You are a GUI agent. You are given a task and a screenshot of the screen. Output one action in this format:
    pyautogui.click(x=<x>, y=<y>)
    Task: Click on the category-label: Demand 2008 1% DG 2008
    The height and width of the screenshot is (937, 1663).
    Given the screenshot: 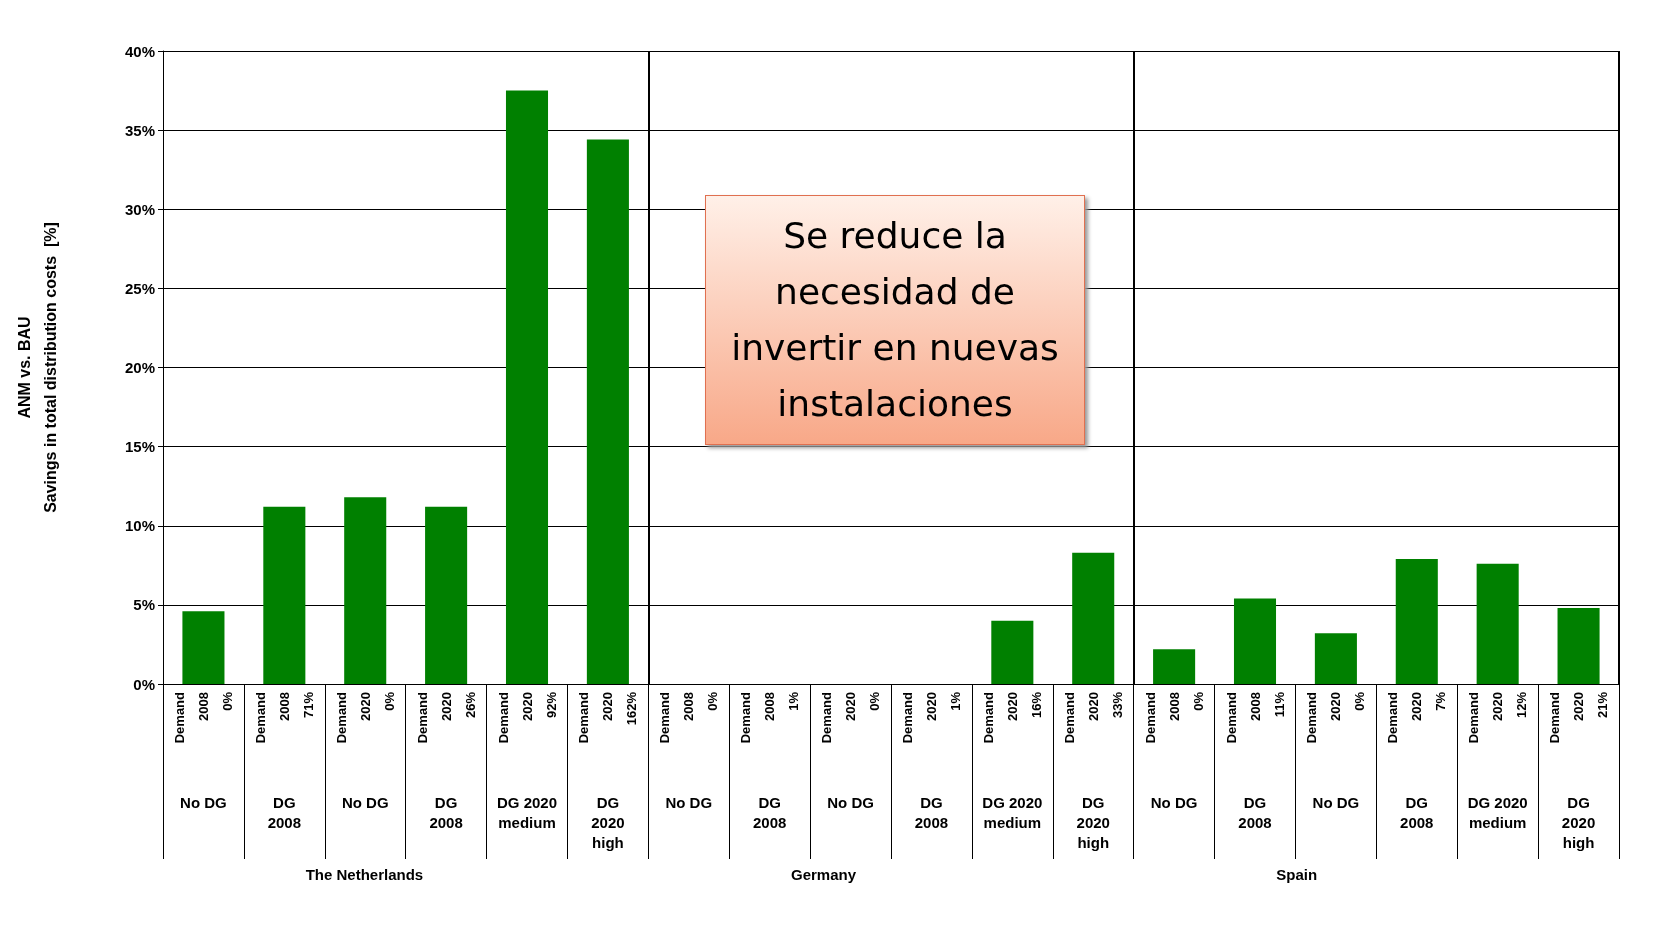 What is the action you would take?
    pyautogui.click(x=770, y=761)
    